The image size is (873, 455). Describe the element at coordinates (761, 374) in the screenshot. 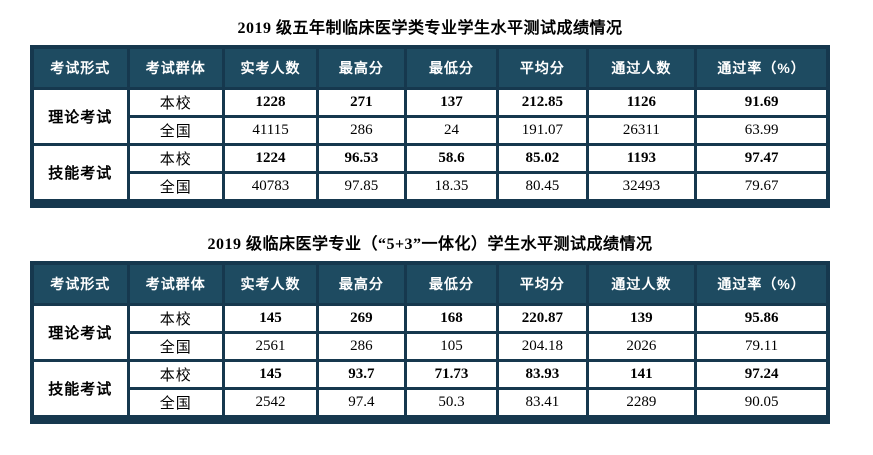

I see `value-cell: 97.24` at that location.